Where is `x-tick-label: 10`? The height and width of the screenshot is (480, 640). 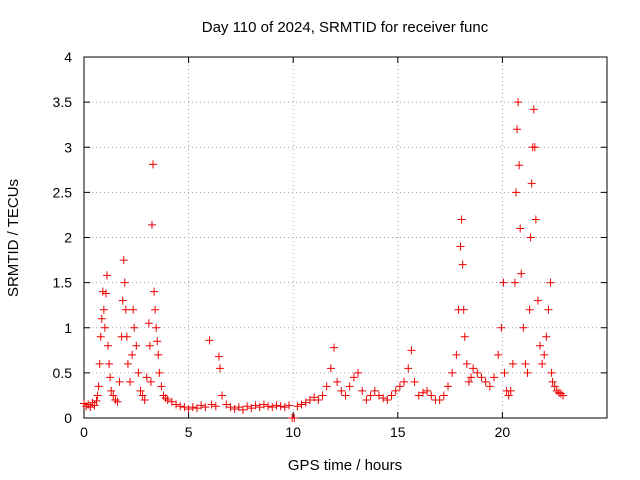
x-tick-label: 10 is located at coordinates (293, 432).